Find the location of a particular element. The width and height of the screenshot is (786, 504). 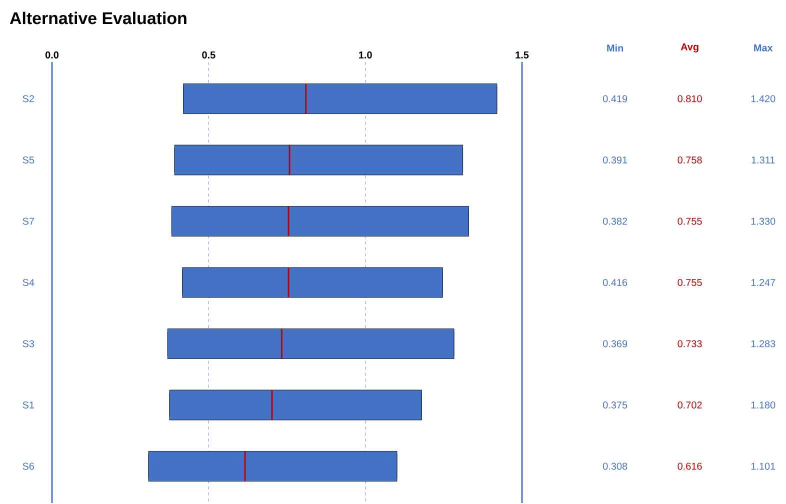

text: Max is located at coordinates (763, 48).